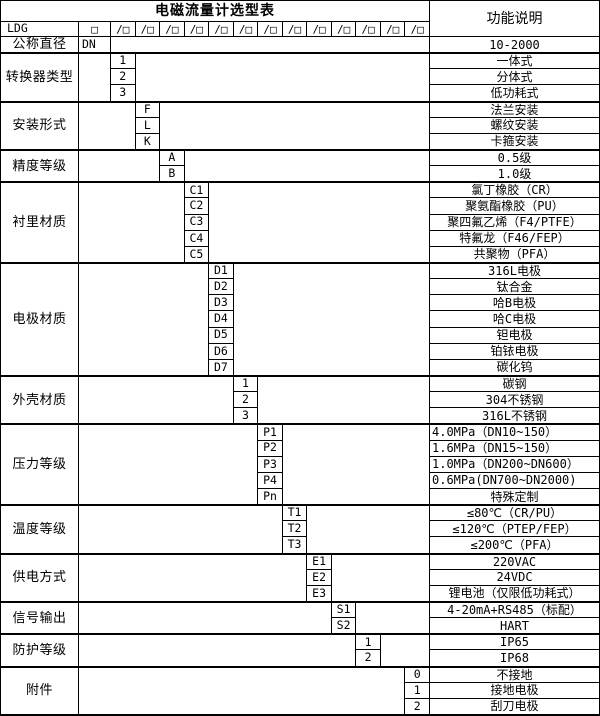 This screenshot has width=600, height=716. I want to click on code-cell: D6, so click(220, 350).